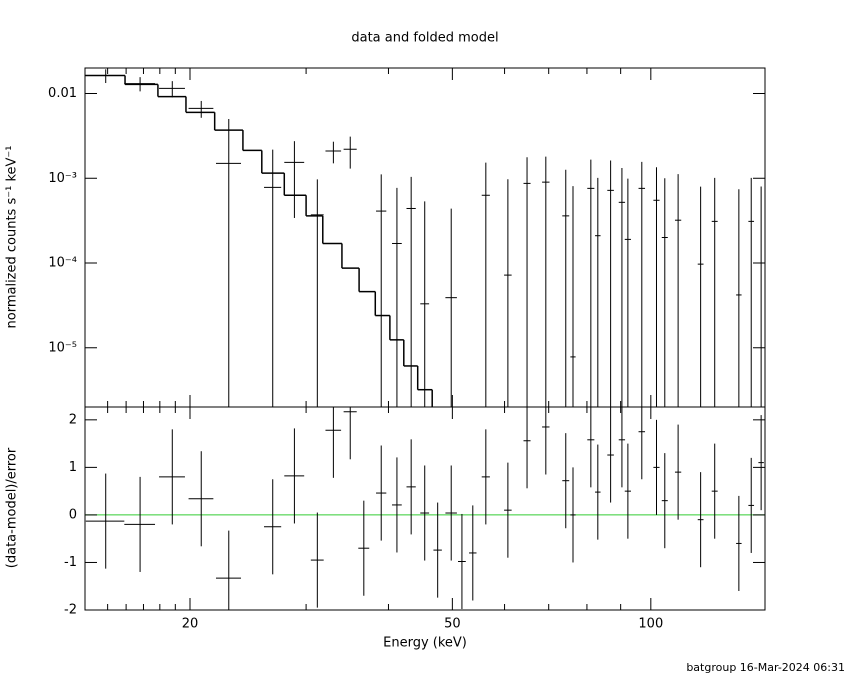 The width and height of the screenshot is (850, 680). Describe the element at coordinates (73, 467) in the screenshot. I see `y-tick-label: 1` at that location.